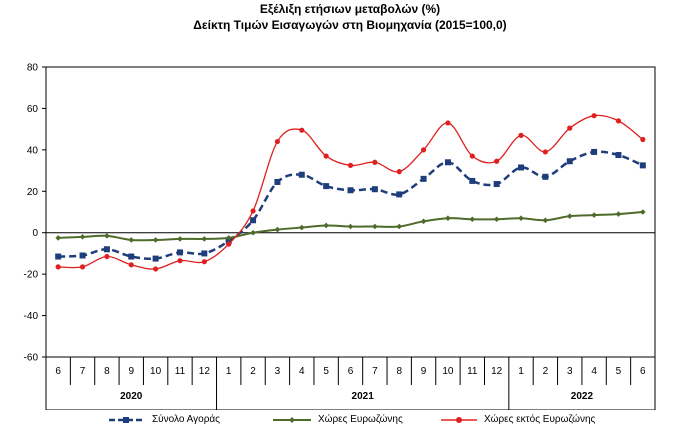 This screenshot has width=700, height=445. I want to click on legend-item-eurozone: Χώρες Ευρωζώνης, so click(337, 419).